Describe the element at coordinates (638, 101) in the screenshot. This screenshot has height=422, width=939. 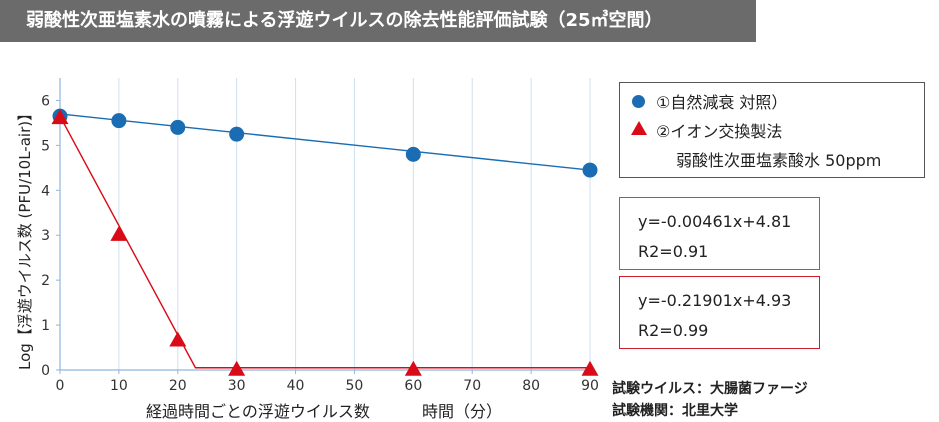
I see `legend-circle-marker` at that location.